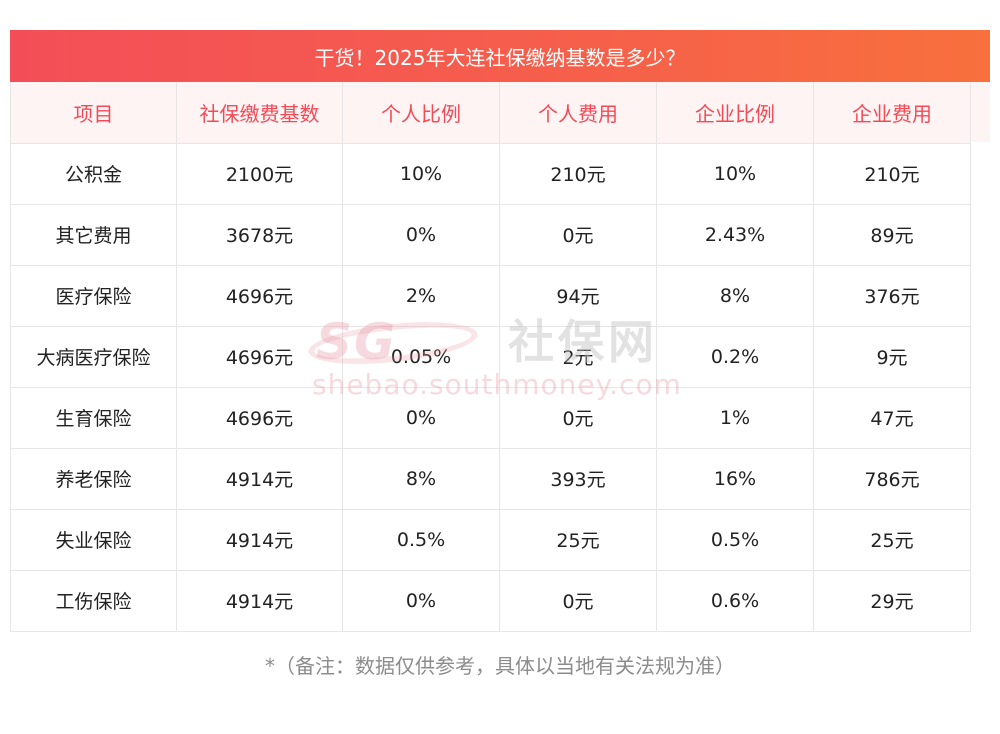  What do you see at coordinates (892, 113) in the screenshot?
I see `column-header-company-cost: 企业费用` at bounding box center [892, 113].